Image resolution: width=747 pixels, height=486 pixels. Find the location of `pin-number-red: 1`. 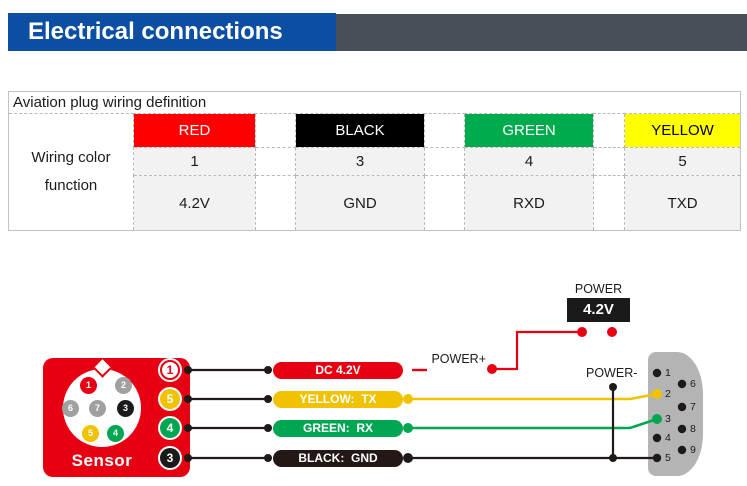

pin-number-red: 1 is located at coordinates (194, 161).